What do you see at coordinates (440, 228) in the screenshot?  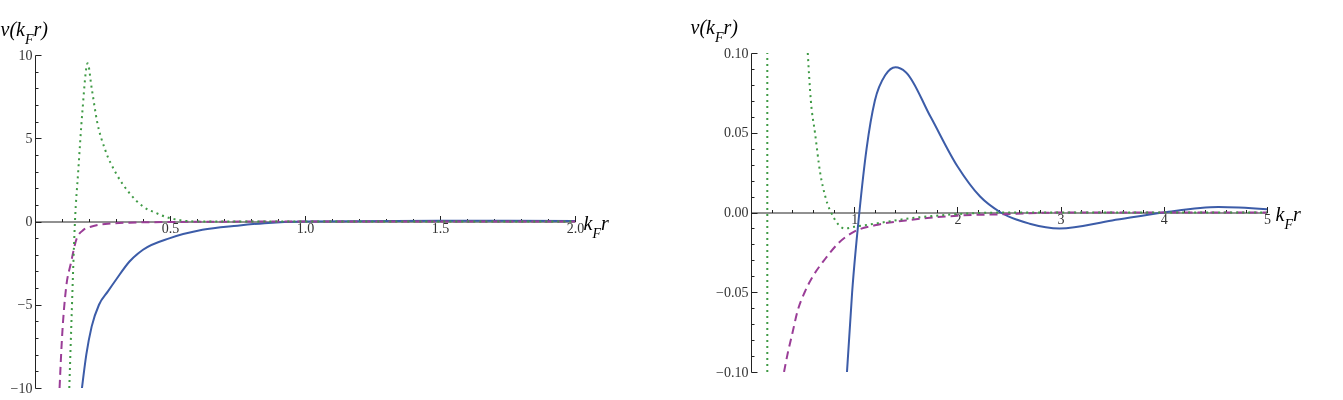 I see `x-tick-label: 1.5` at bounding box center [440, 228].